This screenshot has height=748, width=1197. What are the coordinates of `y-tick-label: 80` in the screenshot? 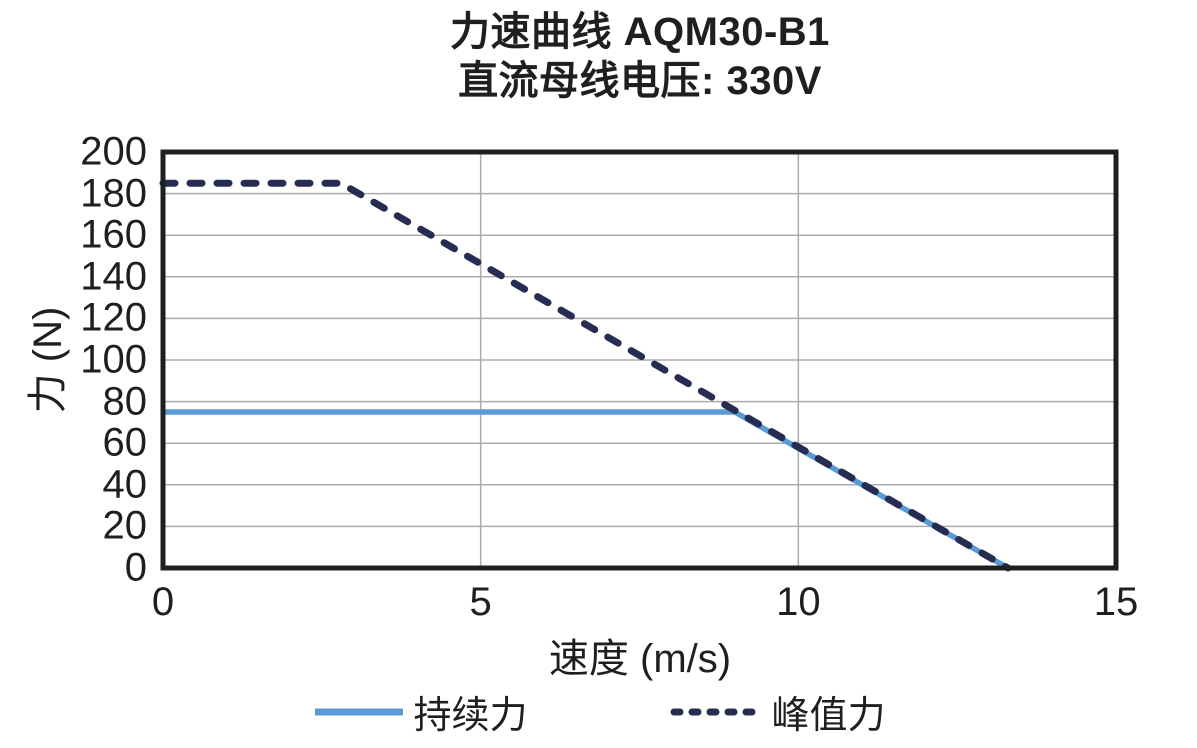 It's located at (125, 401).